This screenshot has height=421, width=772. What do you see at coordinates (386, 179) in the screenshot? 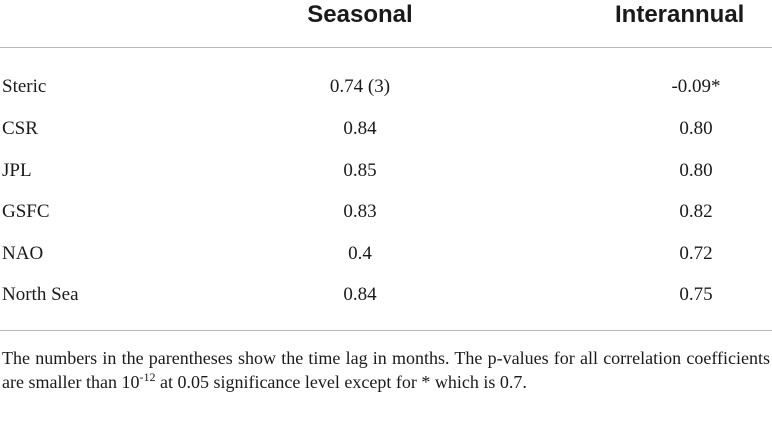
I see `table-row: JPL 0.85 0.80` at bounding box center [386, 179].